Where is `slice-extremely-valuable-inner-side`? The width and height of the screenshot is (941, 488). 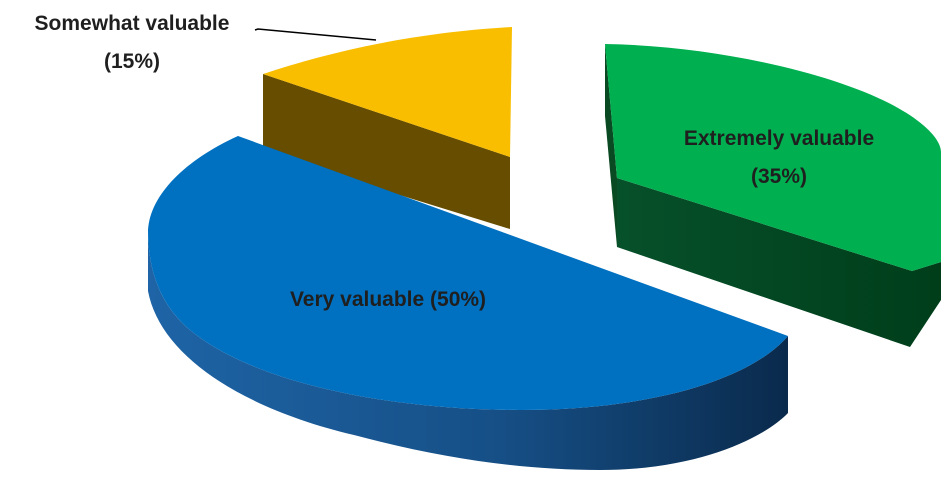 slice-extremely-valuable-inner-side is located at coordinates (611, 145).